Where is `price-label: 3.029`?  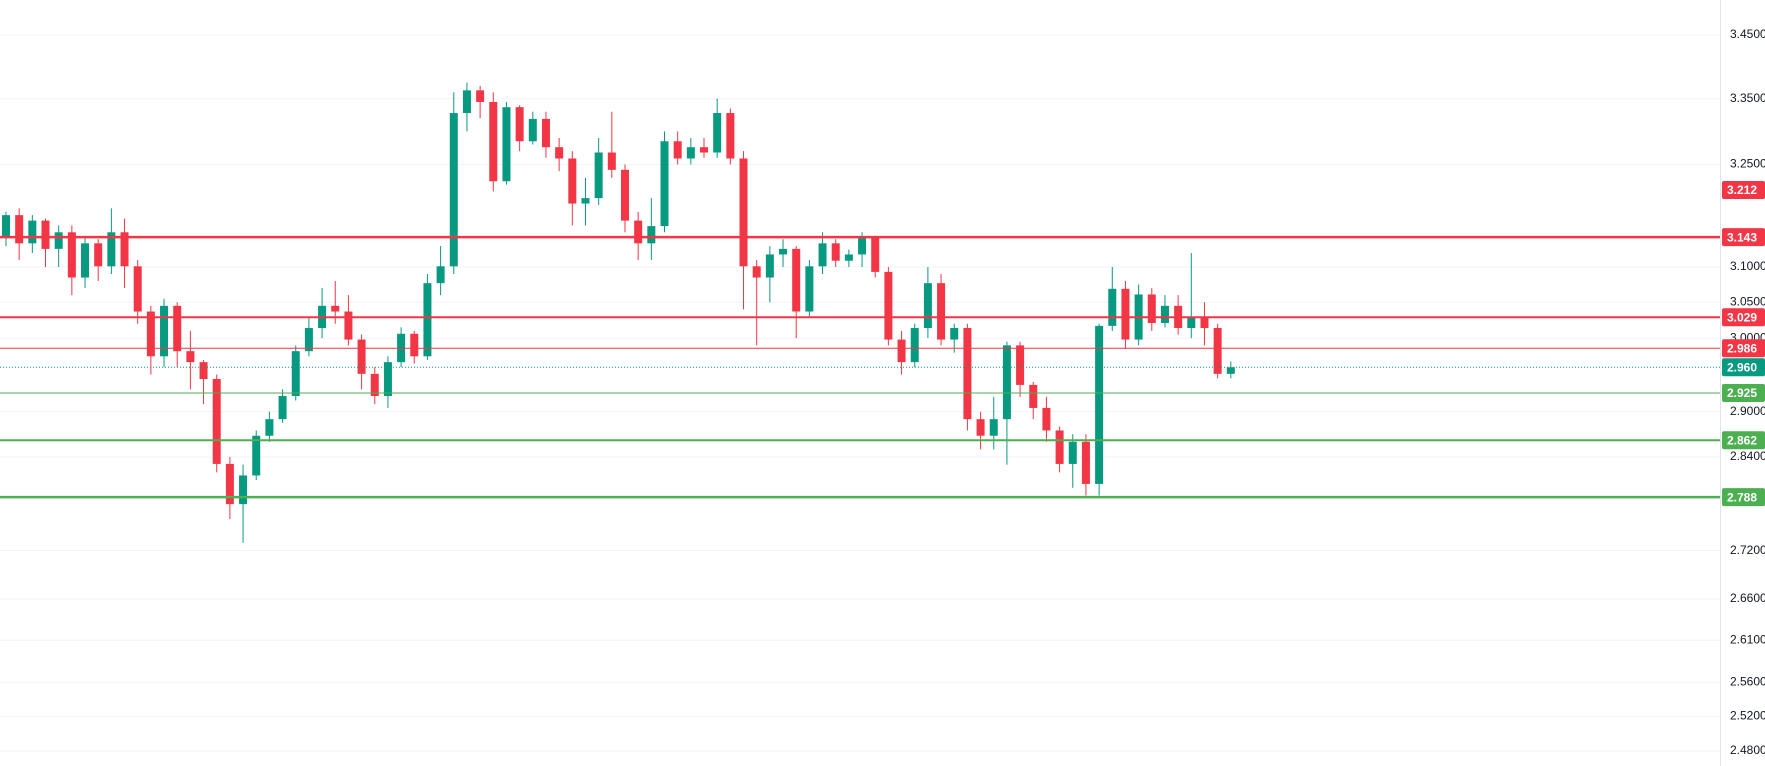
price-label: 3.029 is located at coordinates (1742, 317).